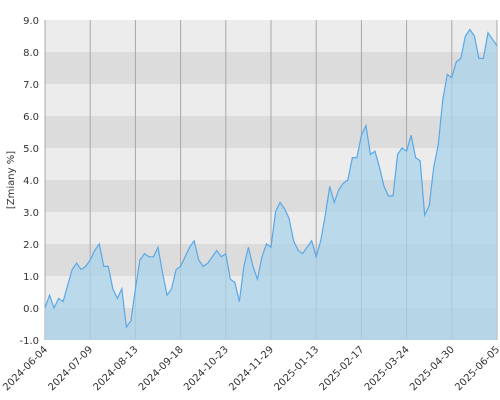  What do you see at coordinates (251, 368) in the screenshot?
I see `x-tick-label: 2024-11-29` at bounding box center [251, 368].